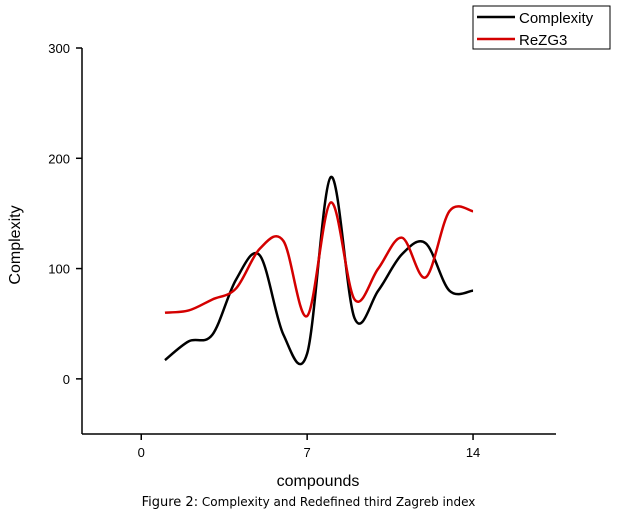 This screenshot has height=519, width=617. Describe the element at coordinates (307, 452) in the screenshot. I see `x-tick-label: 7` at that location.